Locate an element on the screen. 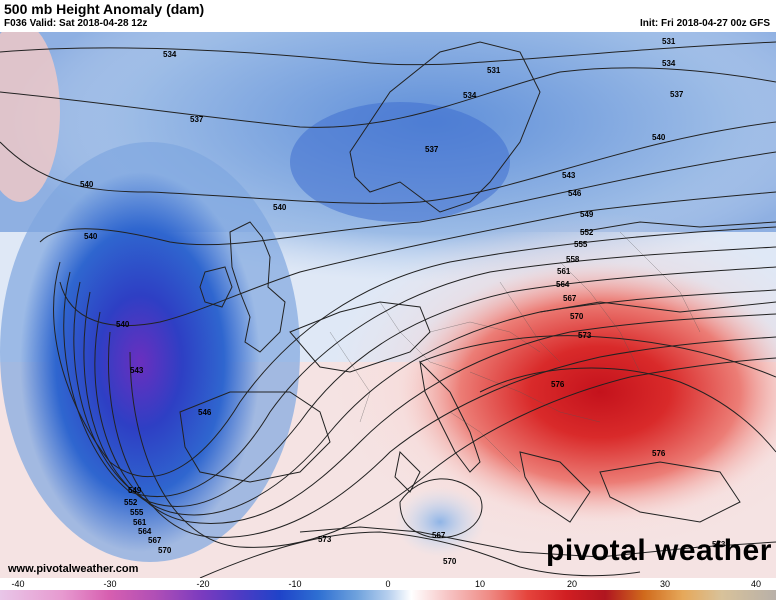 The image size is (776, 600). colorbar: -40 -30 -20 -10 0 10 20 30 40 is located at coordinates (388, 589).